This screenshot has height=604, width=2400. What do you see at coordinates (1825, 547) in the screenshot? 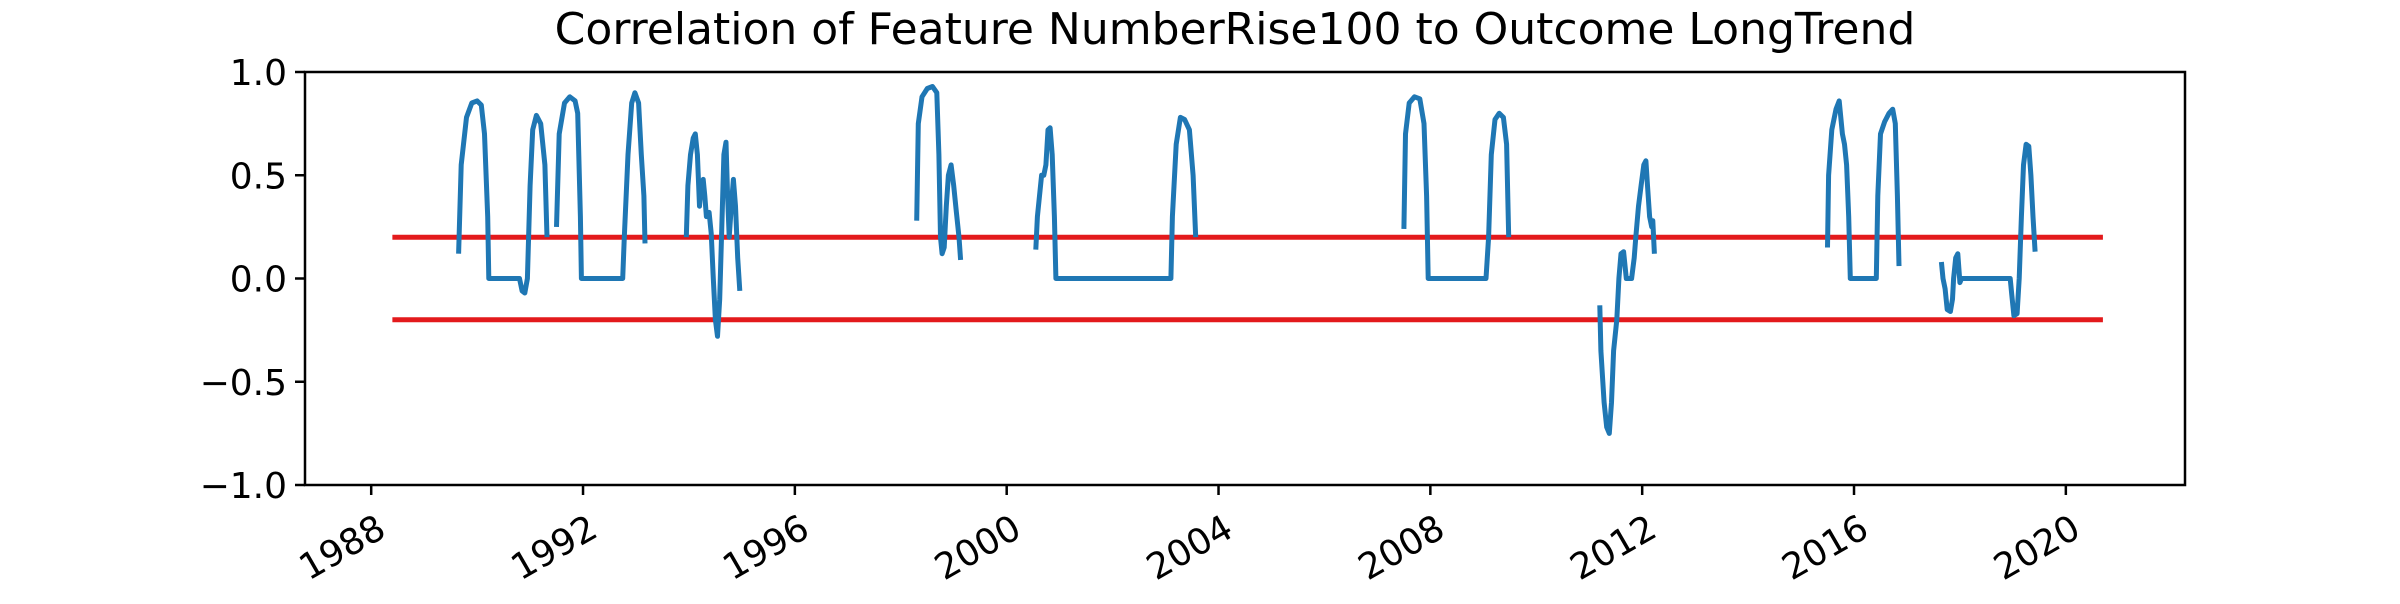
I see `x-tick-label: 2016` at bounding box center [1825, 547].